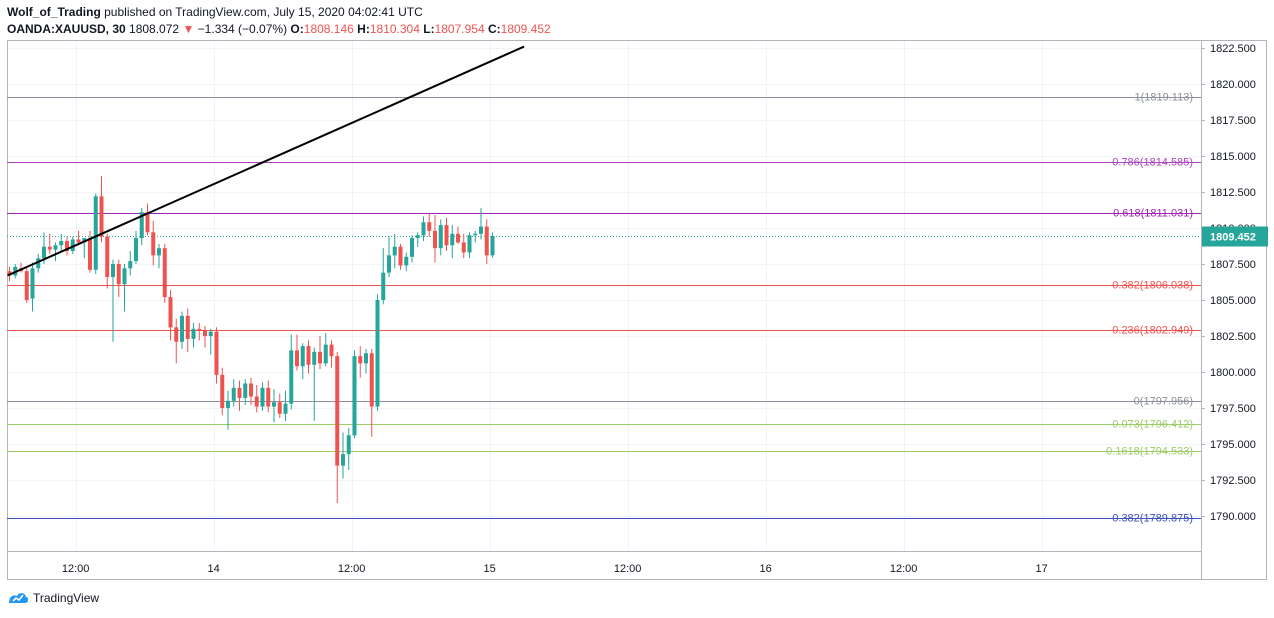 The width and height of the screenshot is (1274, 618). Describe the element at coordinates (459, 29) in the screenshot. I see `low-value: 1807.954` at that location.